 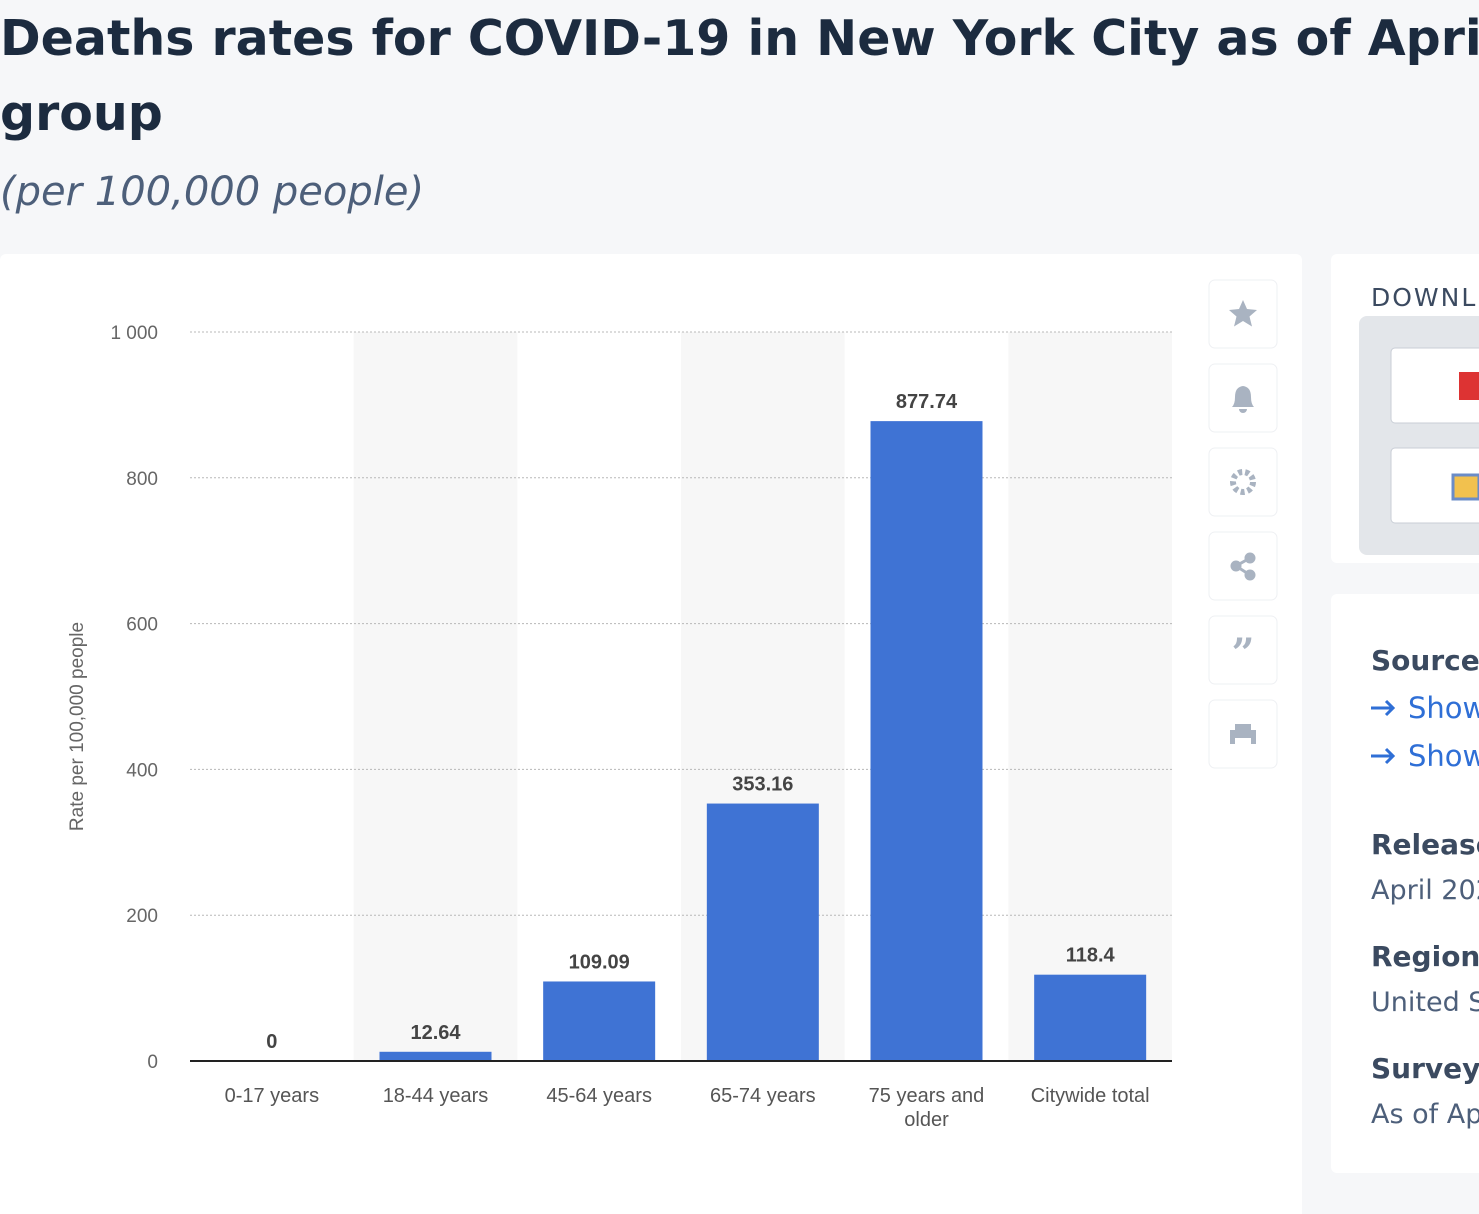 I want to click on printer-icon, so click(x=1243, y=734).